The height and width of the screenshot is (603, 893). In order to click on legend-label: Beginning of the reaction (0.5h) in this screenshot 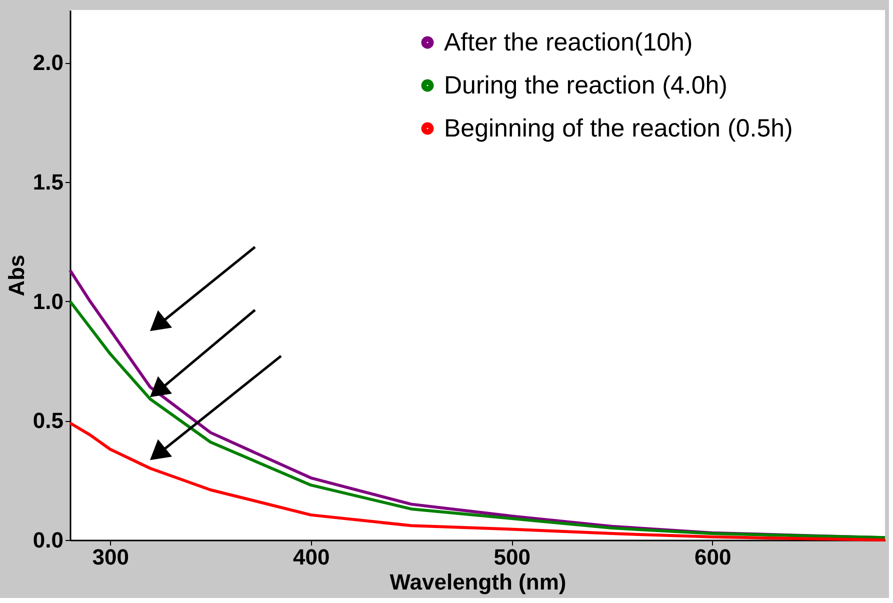, I will do `click(618, 128)`.